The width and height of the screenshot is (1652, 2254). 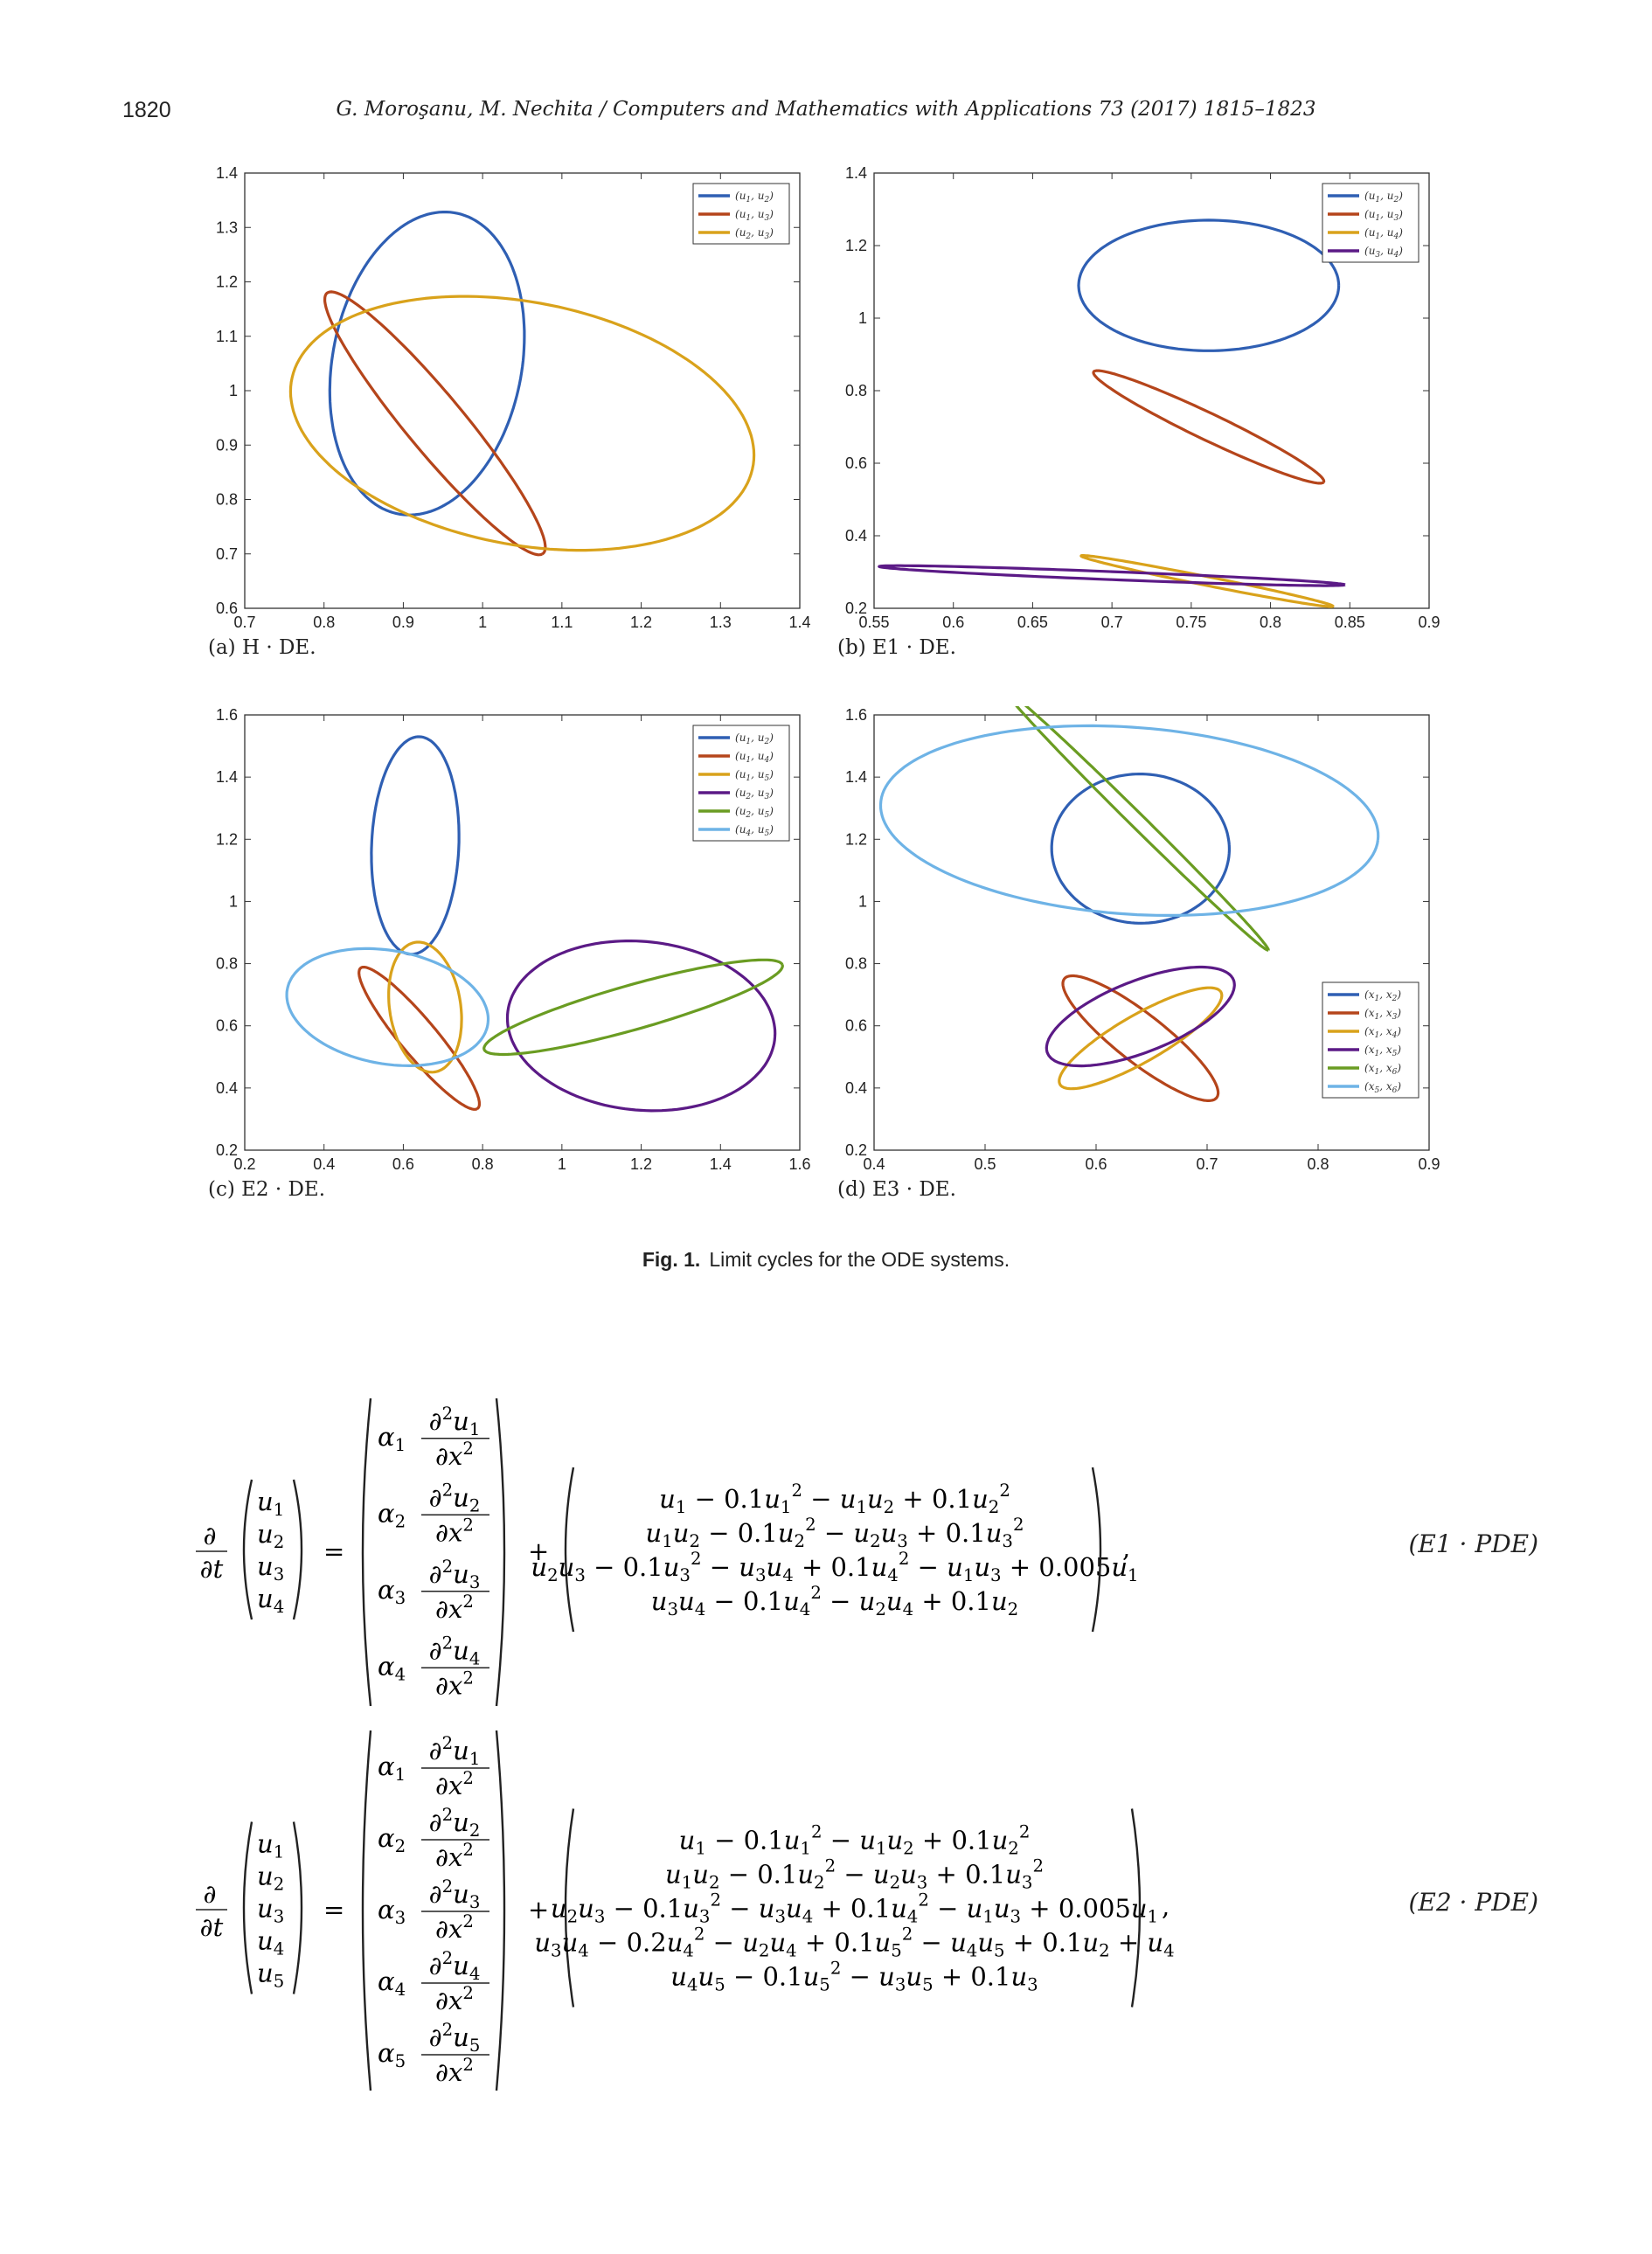 What do you see at coordinates (754, 775) in the screenshot?
I see `legend-label: (u1, u5)` at bounding box center [754, 775].